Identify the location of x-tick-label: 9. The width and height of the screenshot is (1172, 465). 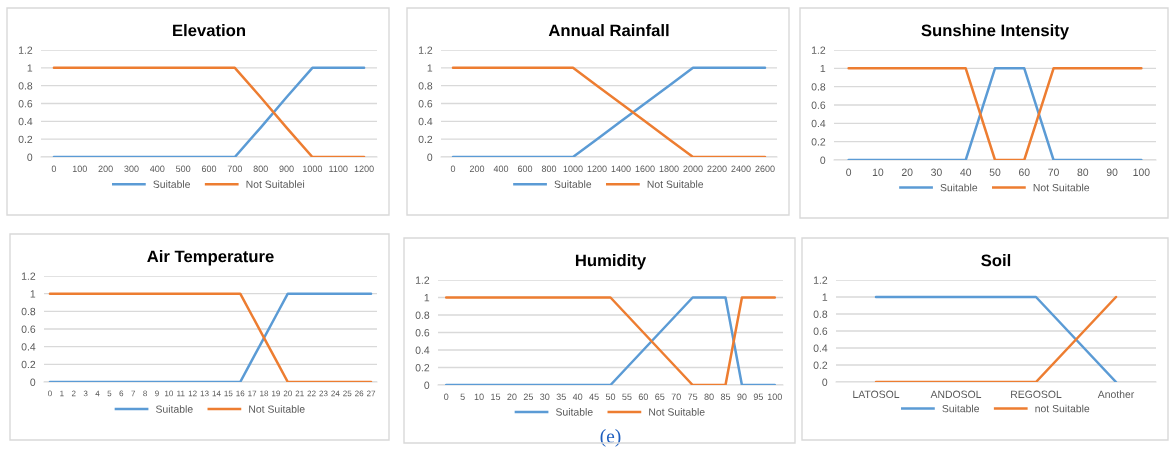
(157, 393).